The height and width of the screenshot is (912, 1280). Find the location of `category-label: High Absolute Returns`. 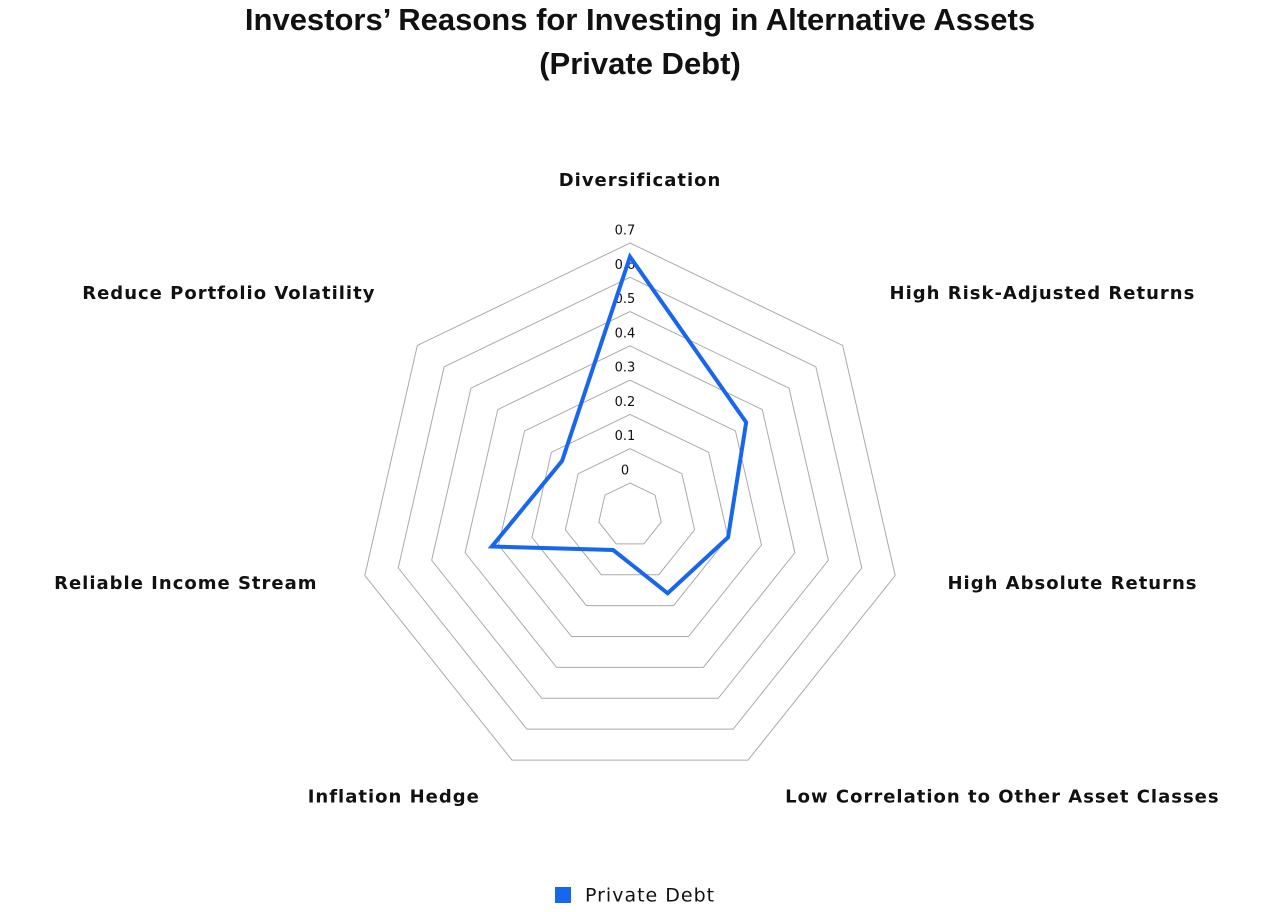

category-label: High Absolute Returns is located at coordinates (1072, 583).